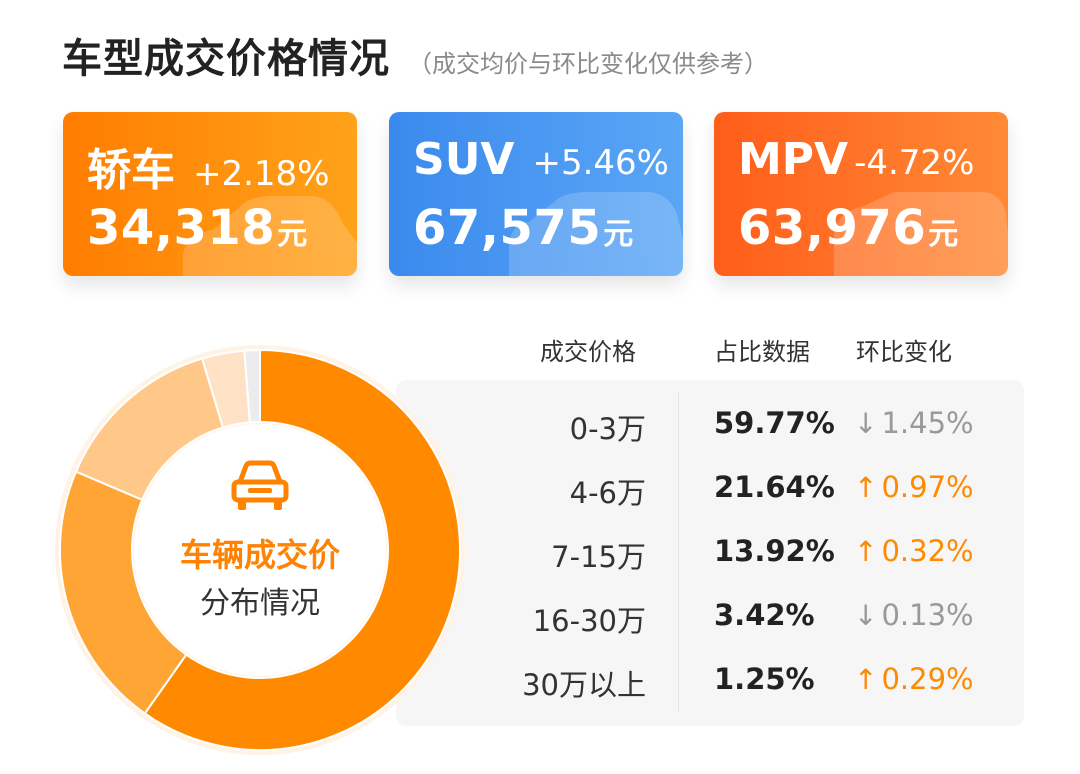 This screenshot has width=1080, height=774. What do you see at coordinates (927, 615) in the screenshot?
I see `row-change-value: 0.13%` at bounding box center [927, 615].